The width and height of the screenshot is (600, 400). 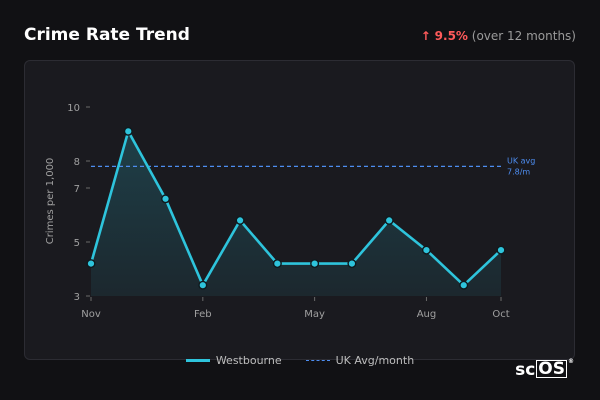 I want to click on x-tick-label: Aug, so click(x=427, y=314).